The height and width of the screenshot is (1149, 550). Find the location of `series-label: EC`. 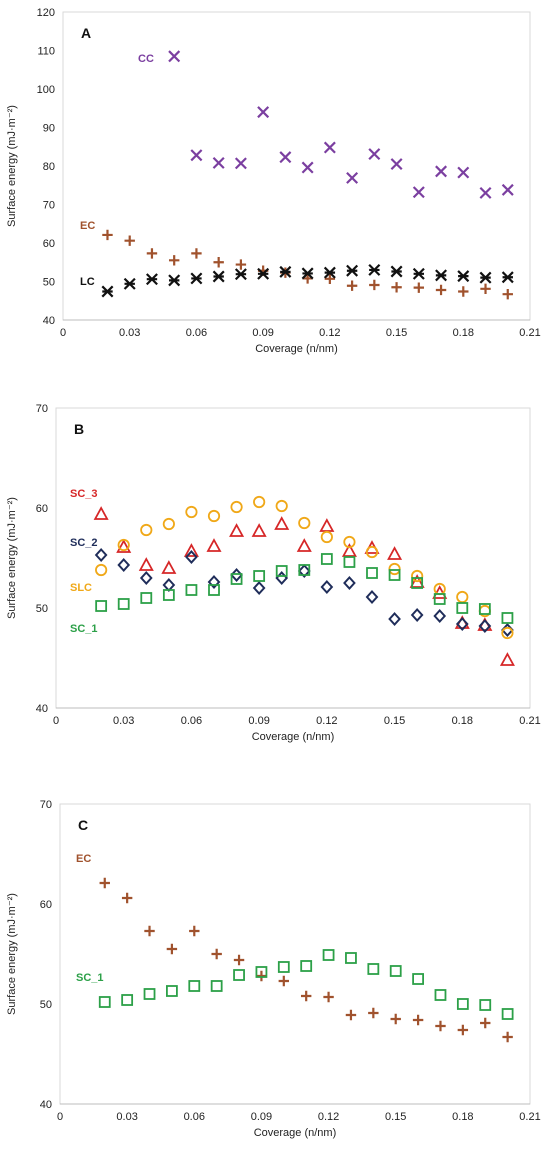

series-label: EC is located at coordinates (87, 226).